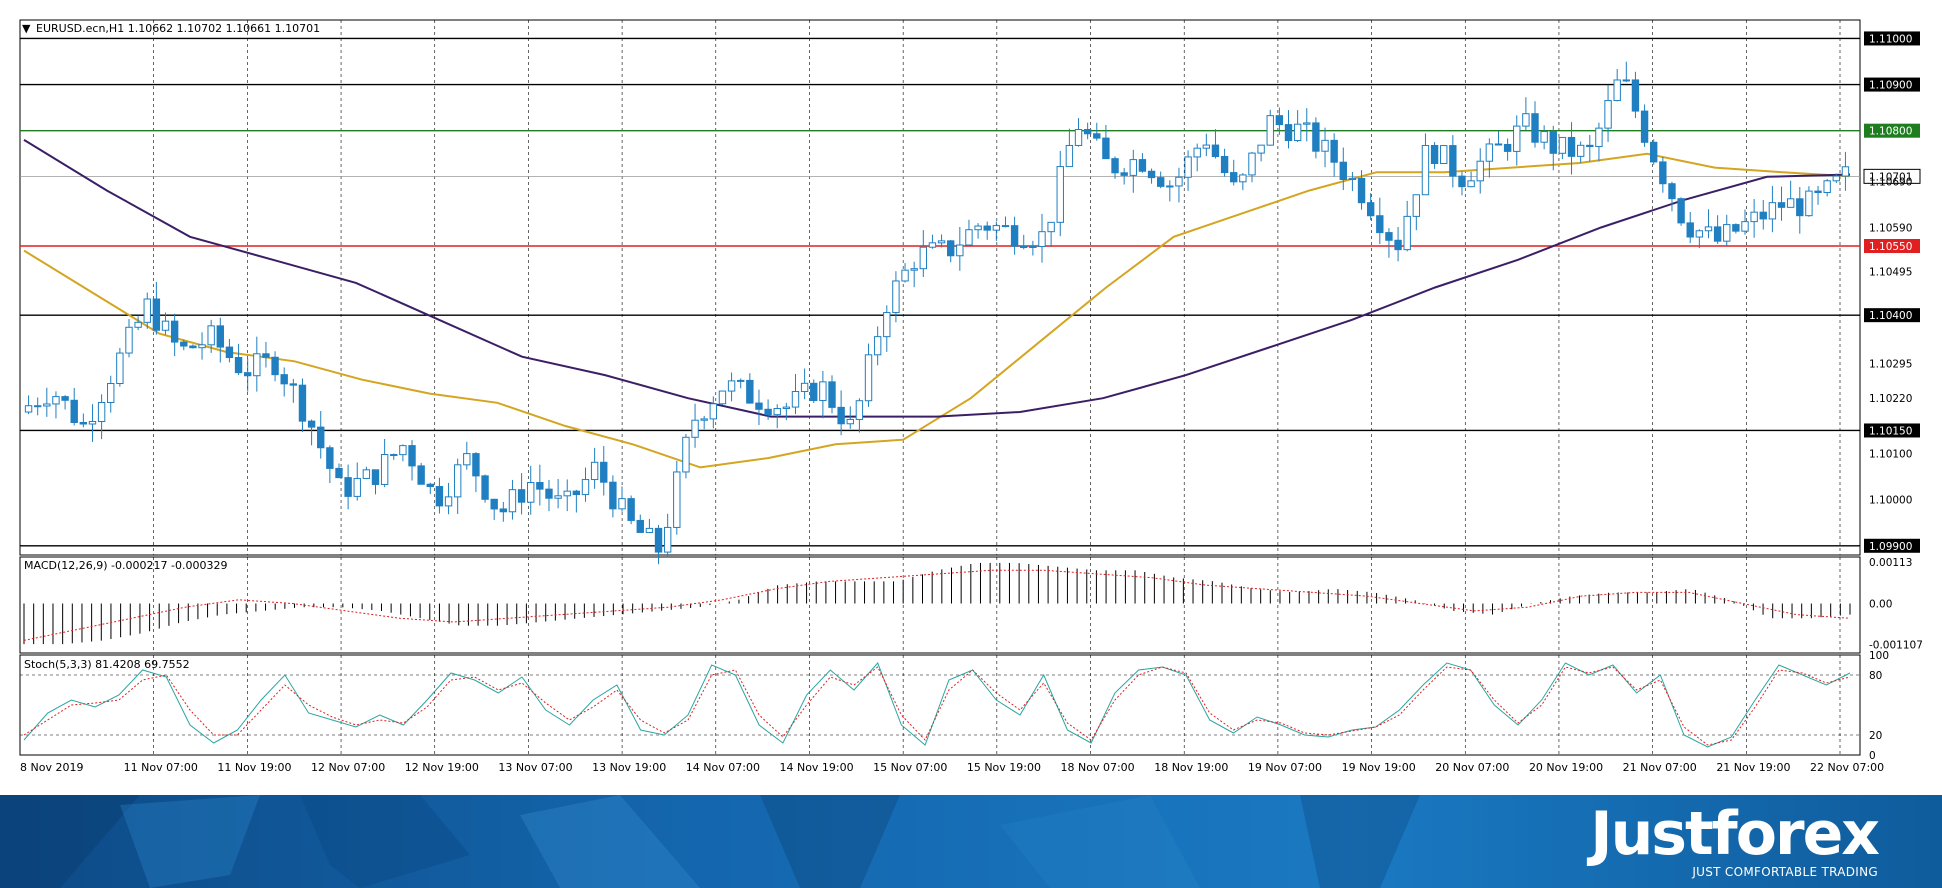 This screenshot has width=1942, height=888. What do you see at coordinates (971, 841) in the screenshot?
I see `brand-banner: Justforex JUST COMFORTABLE TRADING` at bounding box center [971, 841].